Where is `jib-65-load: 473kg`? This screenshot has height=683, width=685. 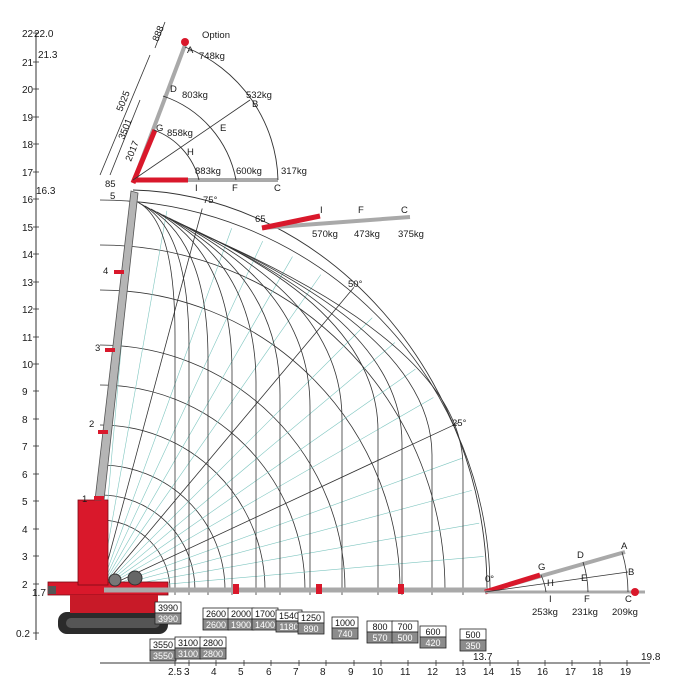
jib-65-load: 473kg is located at coordinates (367, 234).